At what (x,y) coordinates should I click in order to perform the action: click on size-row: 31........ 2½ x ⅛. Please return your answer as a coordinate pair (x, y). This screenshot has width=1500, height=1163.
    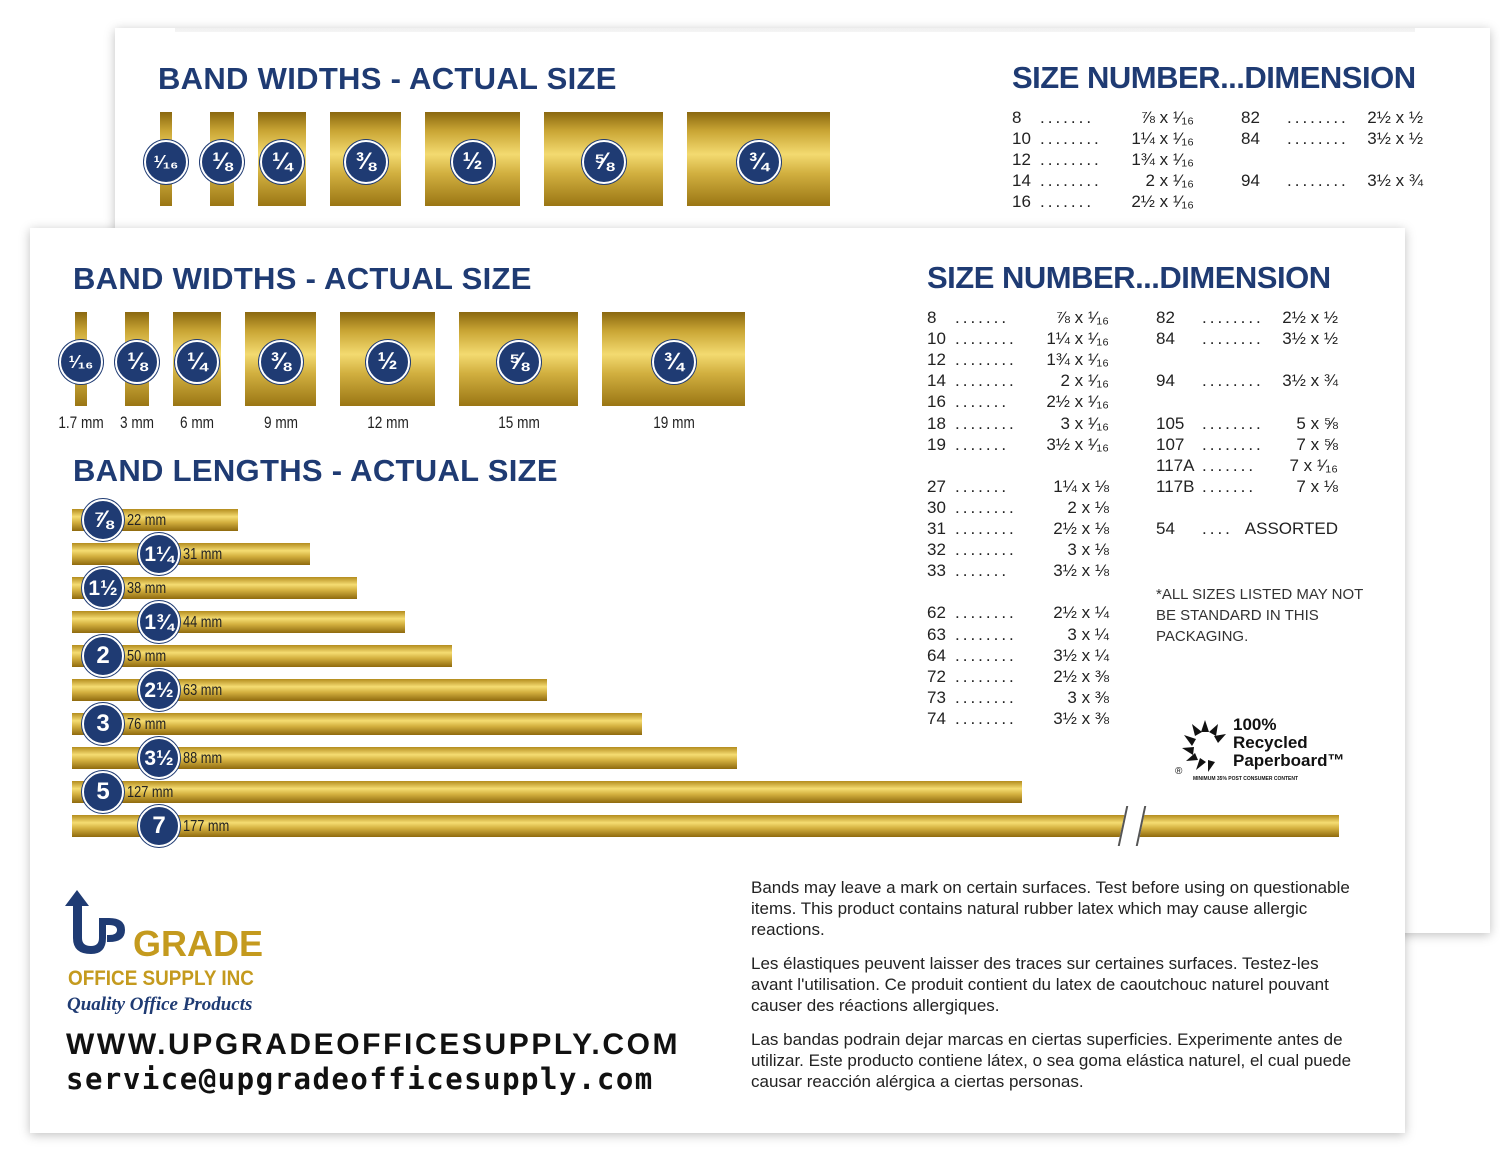
    Looking at the image, I should click on (1018, 529).